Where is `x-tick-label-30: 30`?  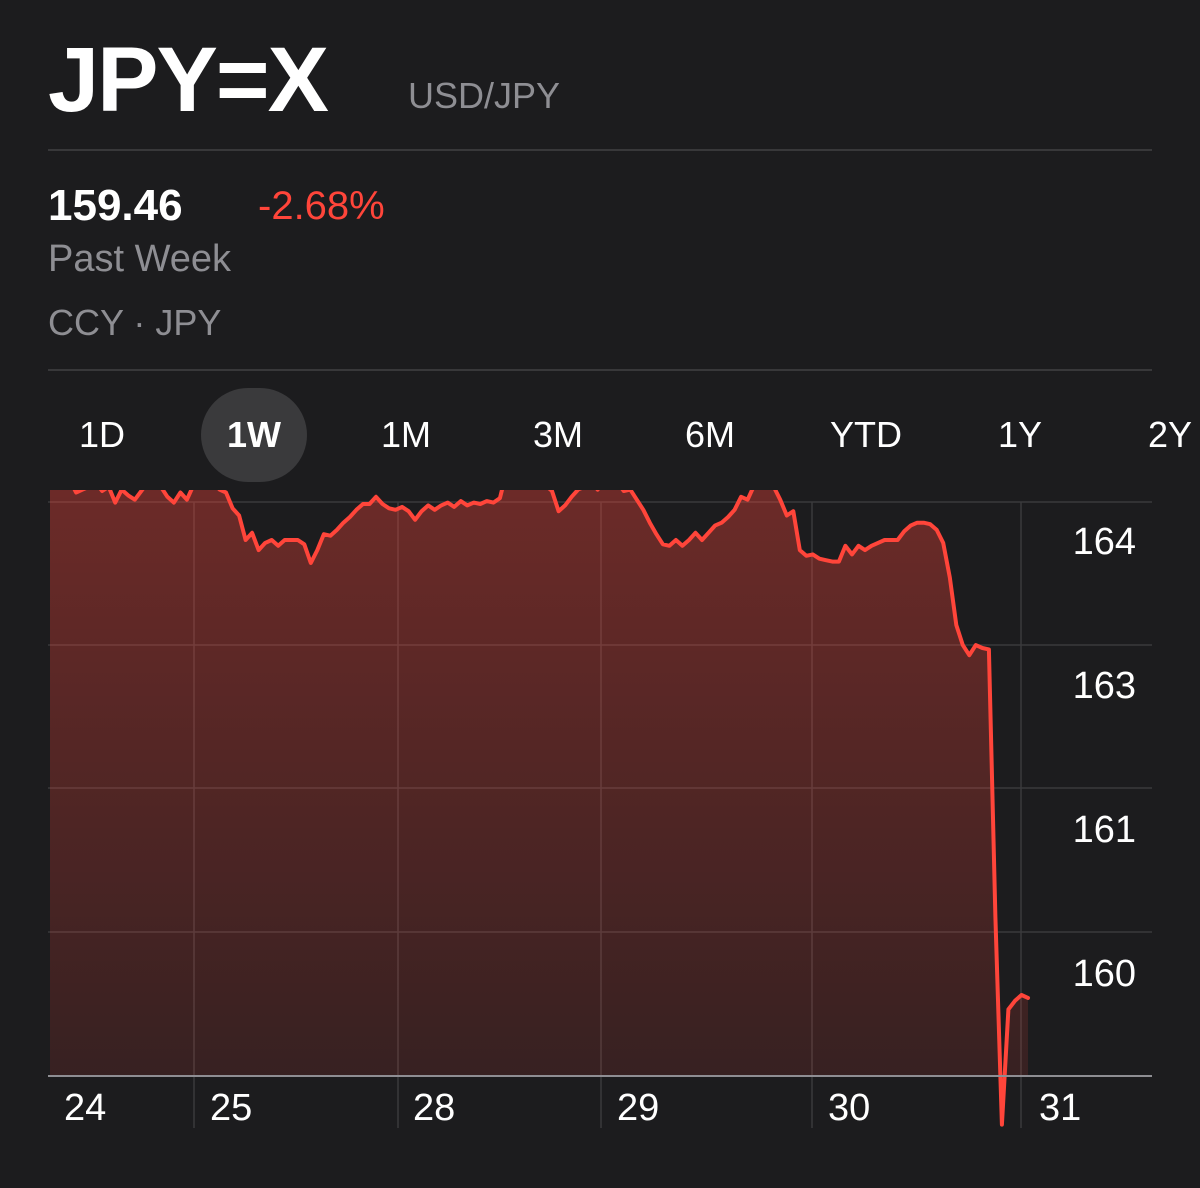 x-tick-label-30: 30 is located at coordinates (849, 1108).